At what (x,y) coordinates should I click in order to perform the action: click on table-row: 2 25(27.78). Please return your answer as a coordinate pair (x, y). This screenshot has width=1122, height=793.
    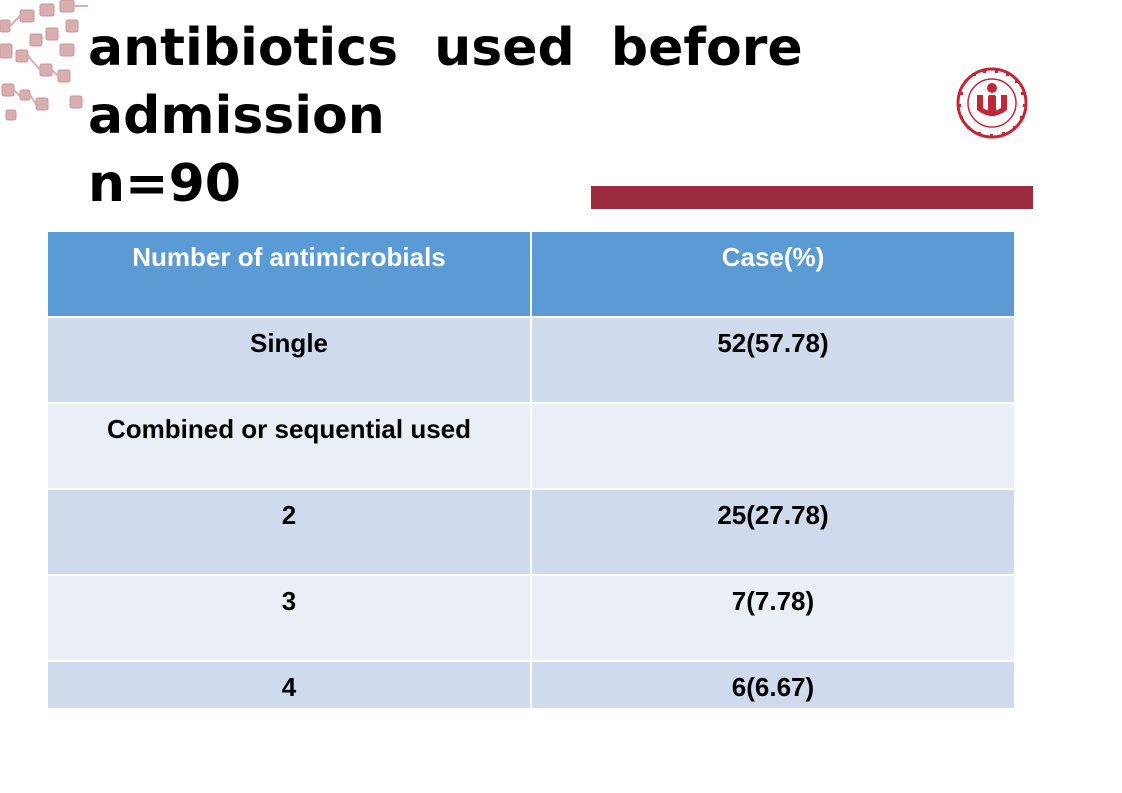
    Looking at the image, I should click on (531, 532).